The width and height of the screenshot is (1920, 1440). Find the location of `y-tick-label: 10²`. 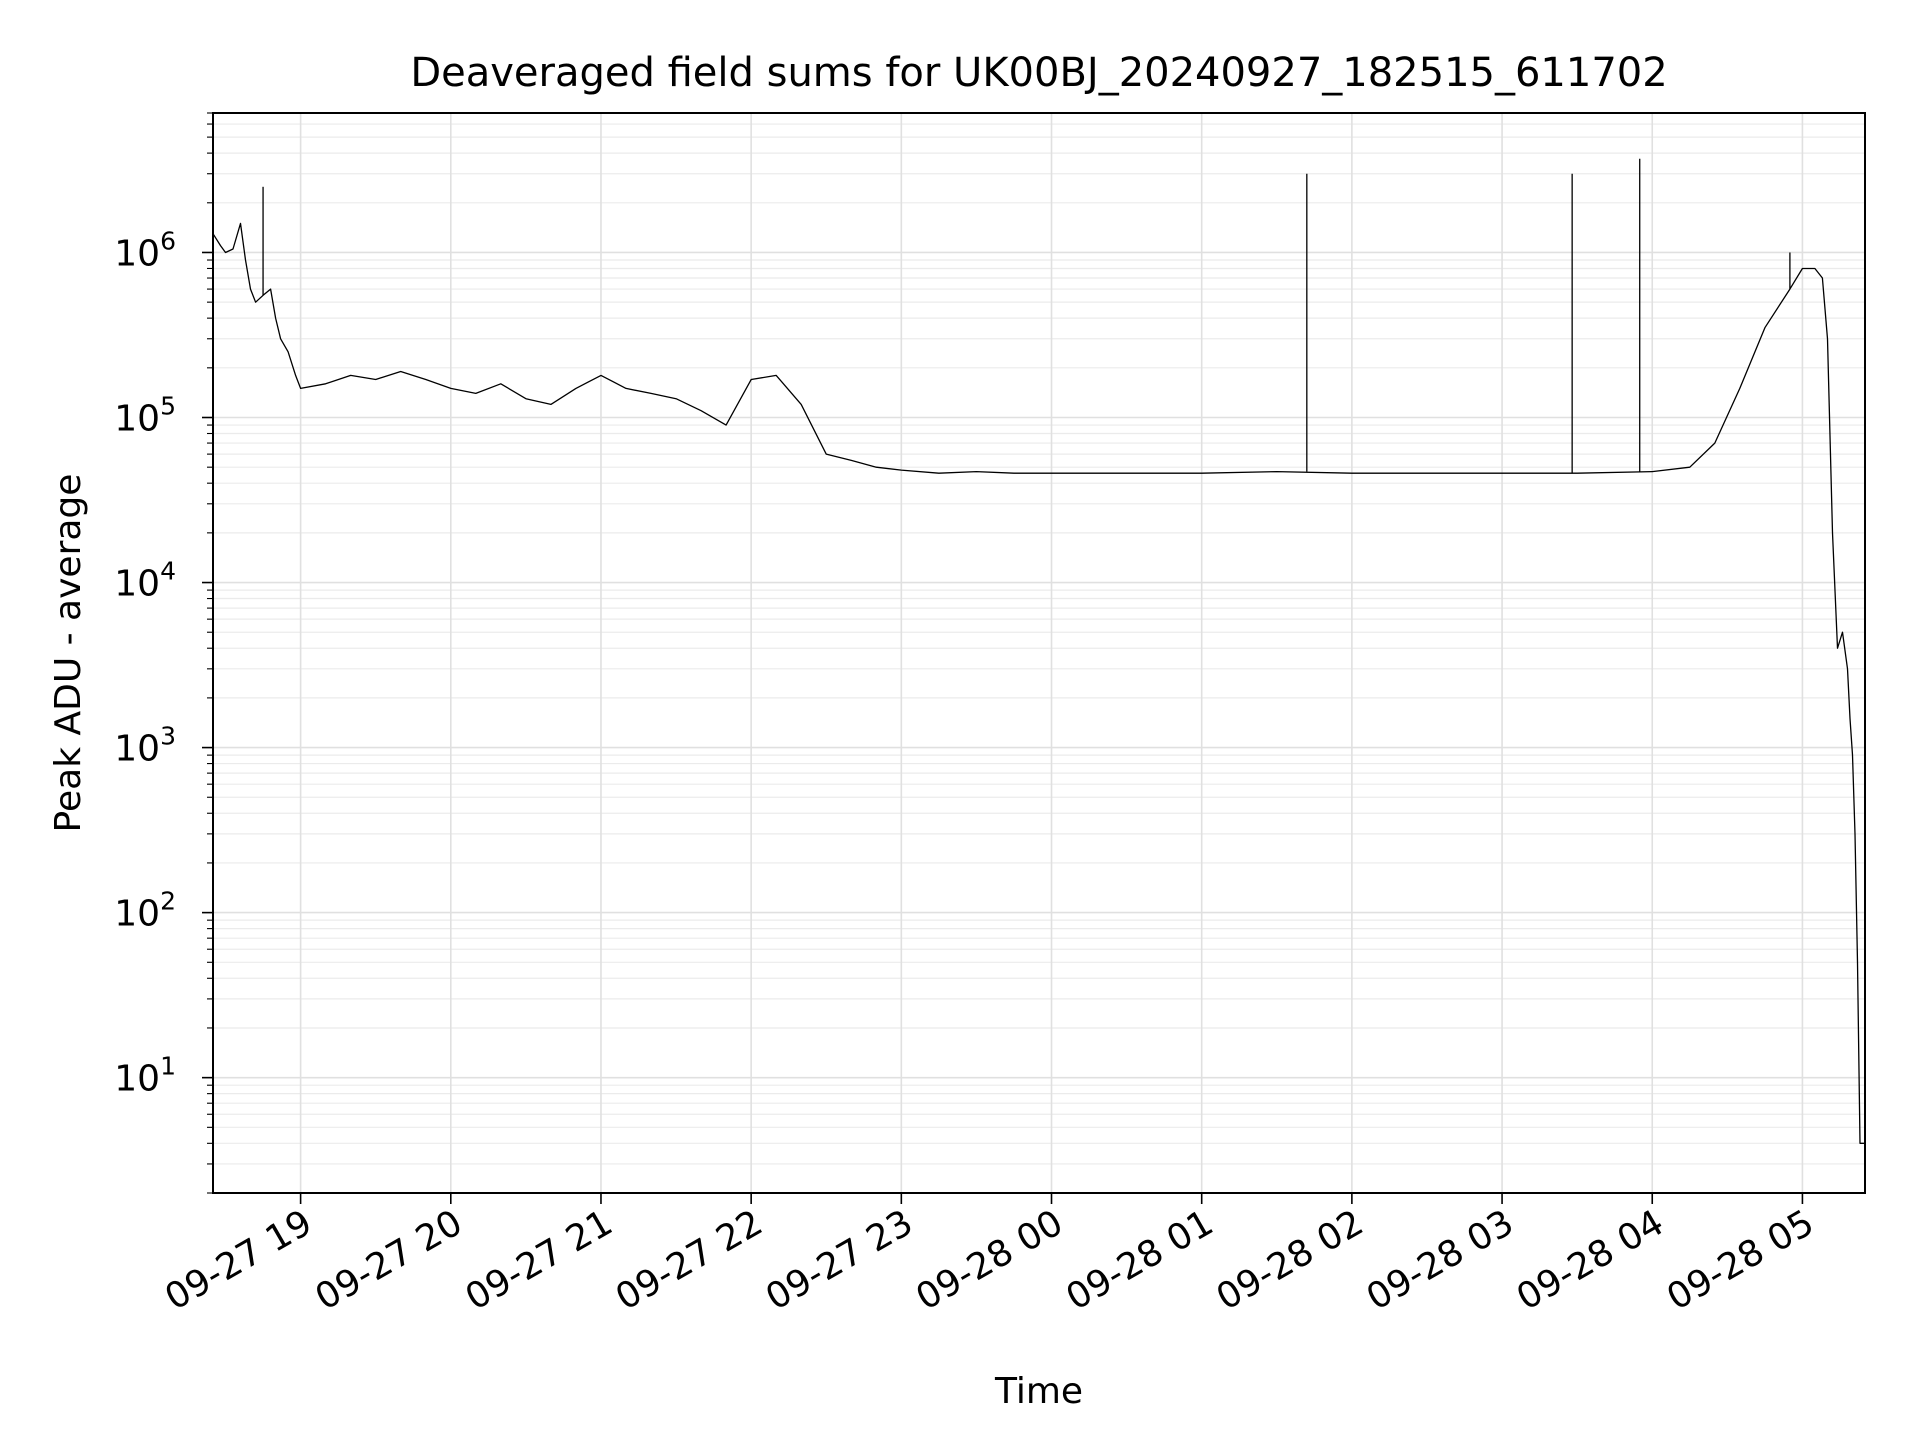

y-tick-label: 10² is located at coordinates (145, 911).